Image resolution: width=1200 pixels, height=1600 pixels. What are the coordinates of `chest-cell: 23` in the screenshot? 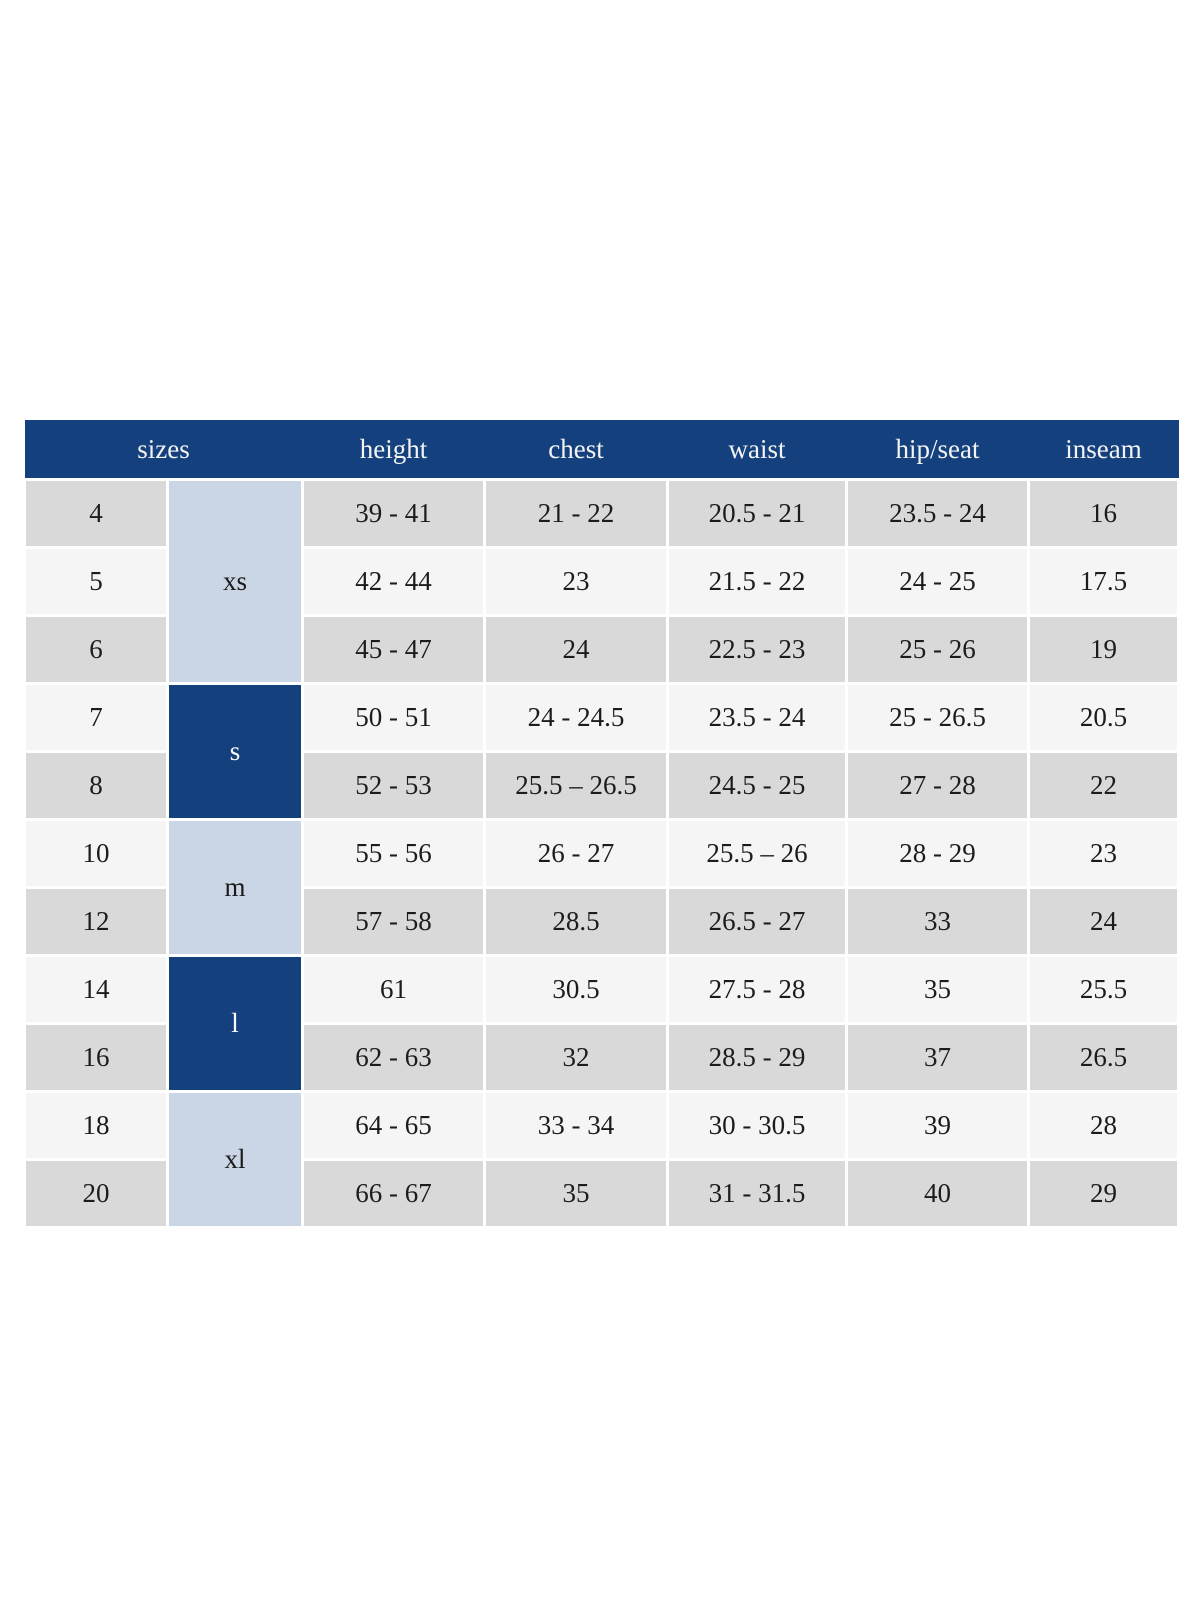 It's located at (576, 581).